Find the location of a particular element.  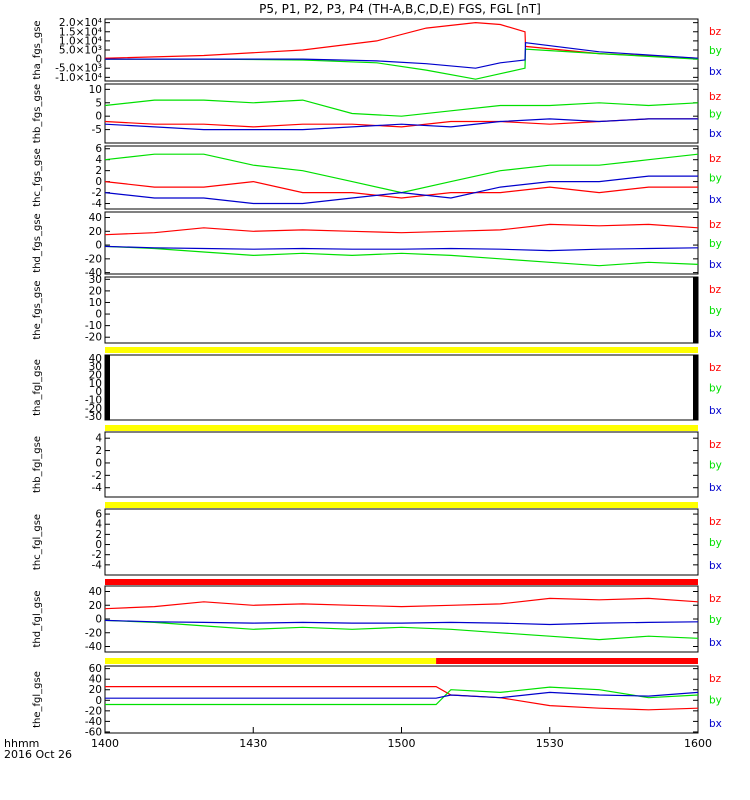

ytick-label: 5.0×10³ is located at coordinates (80, 51).